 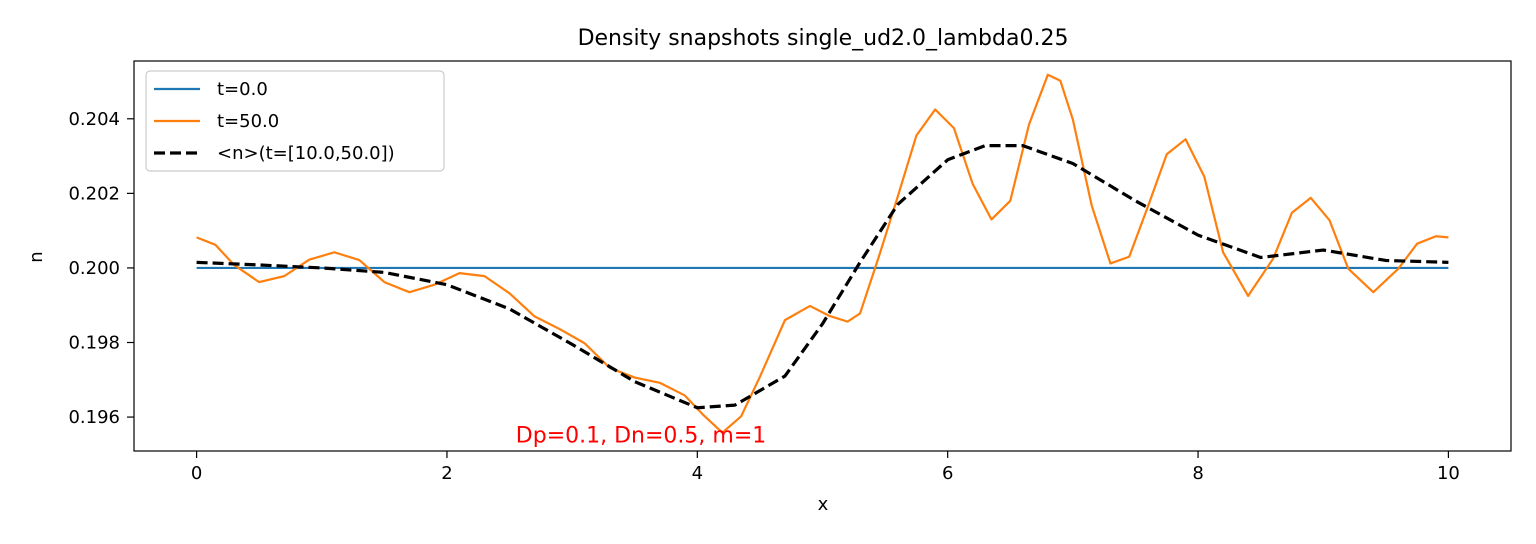 I want to click on legend-label-1: t=50.0, so click(x=248, y=121).